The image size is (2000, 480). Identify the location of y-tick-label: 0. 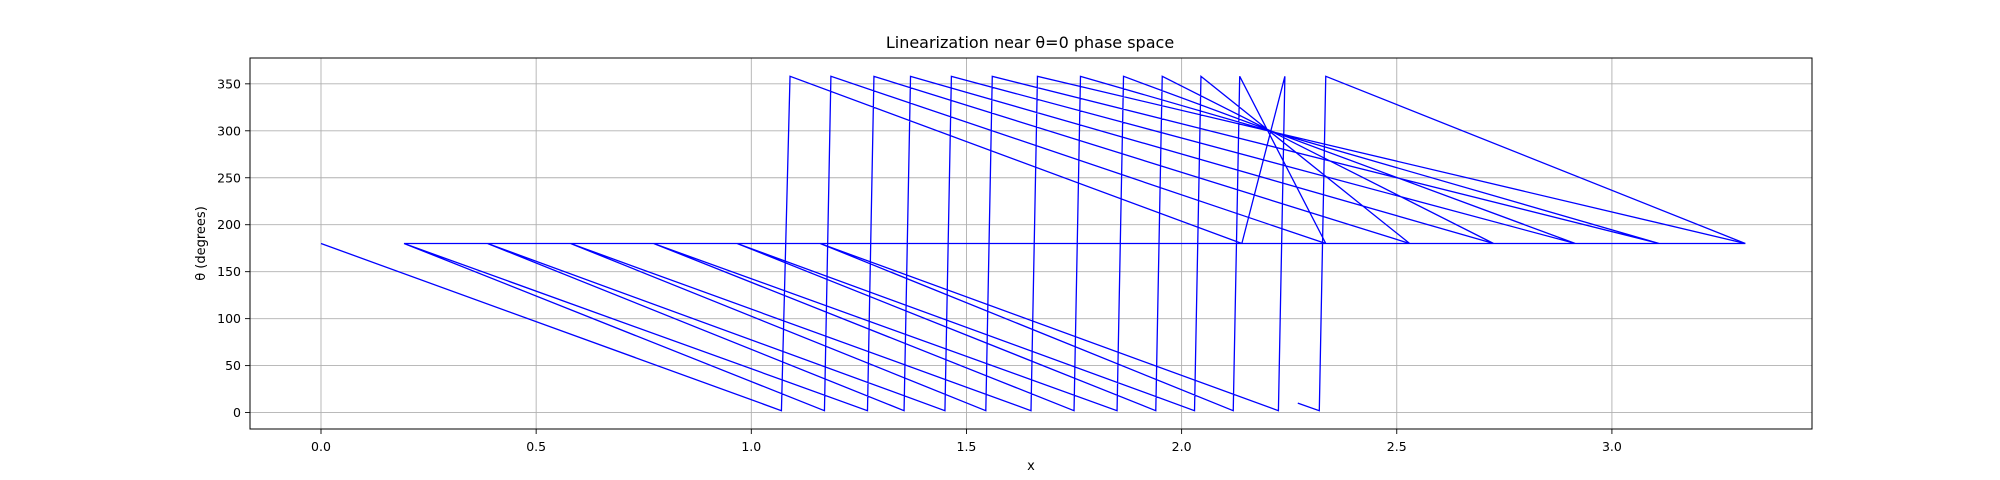
(237, 412).